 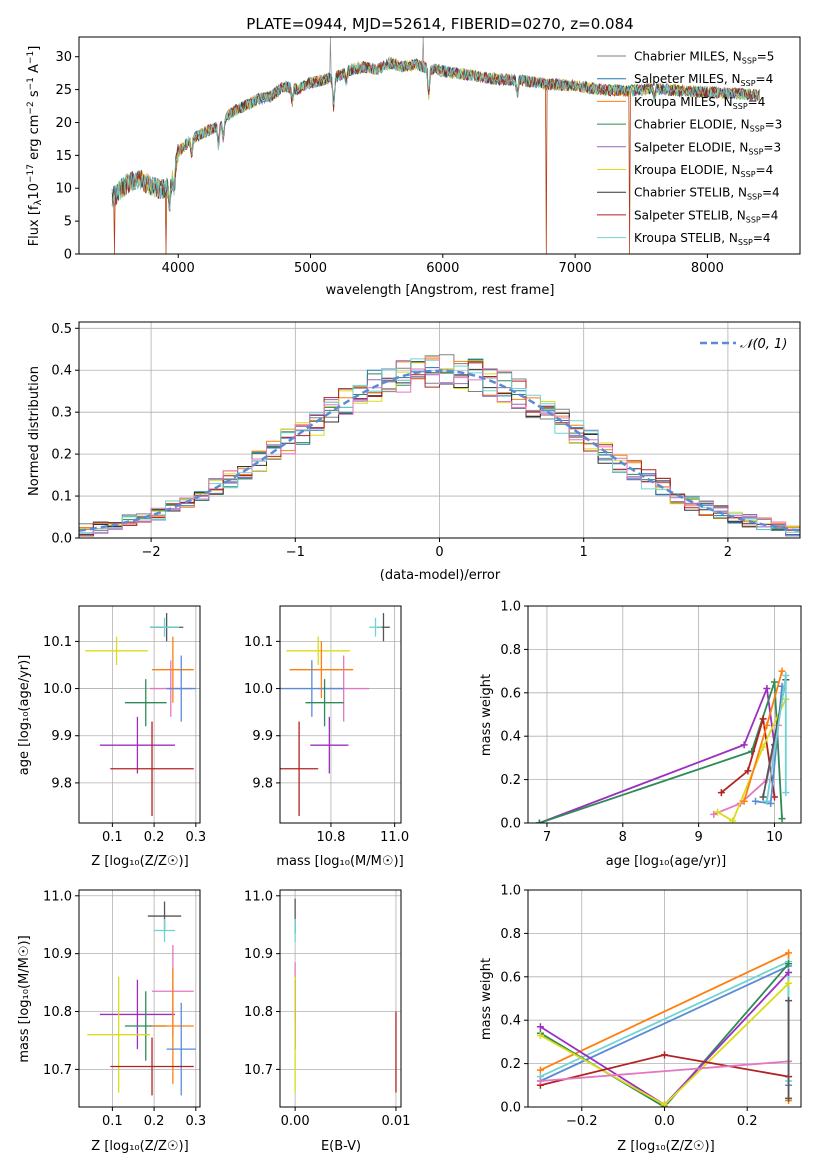 What do you see at coordinates (139, 861) in the screenshot?
I see `age-z-xlabel: Z [log₁₀(Z/Z☉)]` at bounding box center [139, 861].